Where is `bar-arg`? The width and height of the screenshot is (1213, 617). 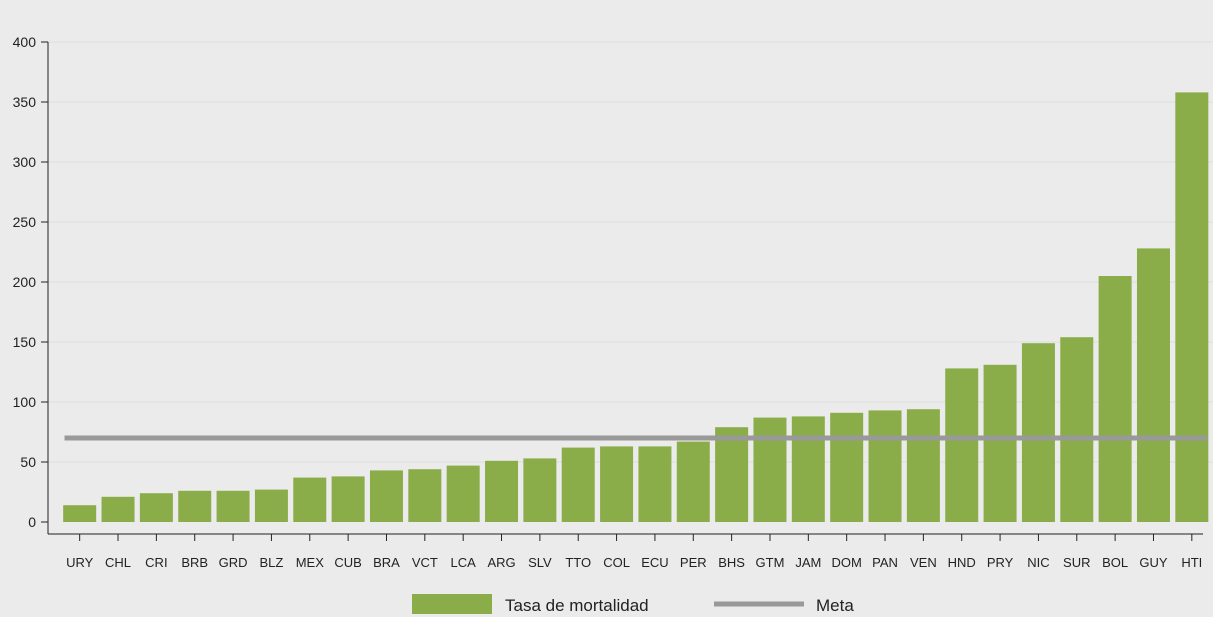
bar-arg is located at coordinates (502, 491).